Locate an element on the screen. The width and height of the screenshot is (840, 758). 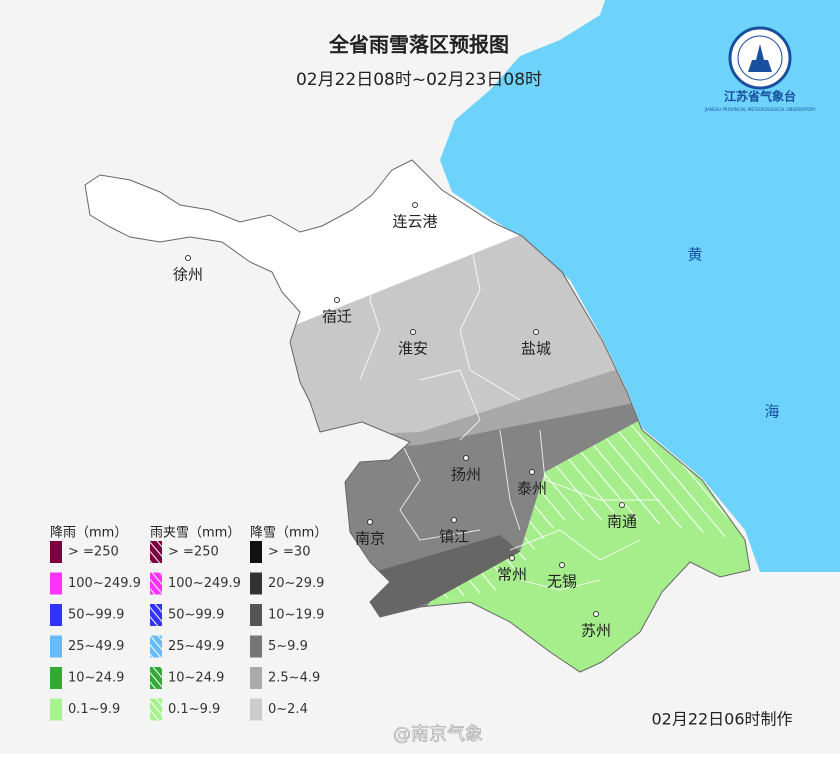
subtitle: 02月22日08时~02月23日08时 is located at coordinates (419, 80).